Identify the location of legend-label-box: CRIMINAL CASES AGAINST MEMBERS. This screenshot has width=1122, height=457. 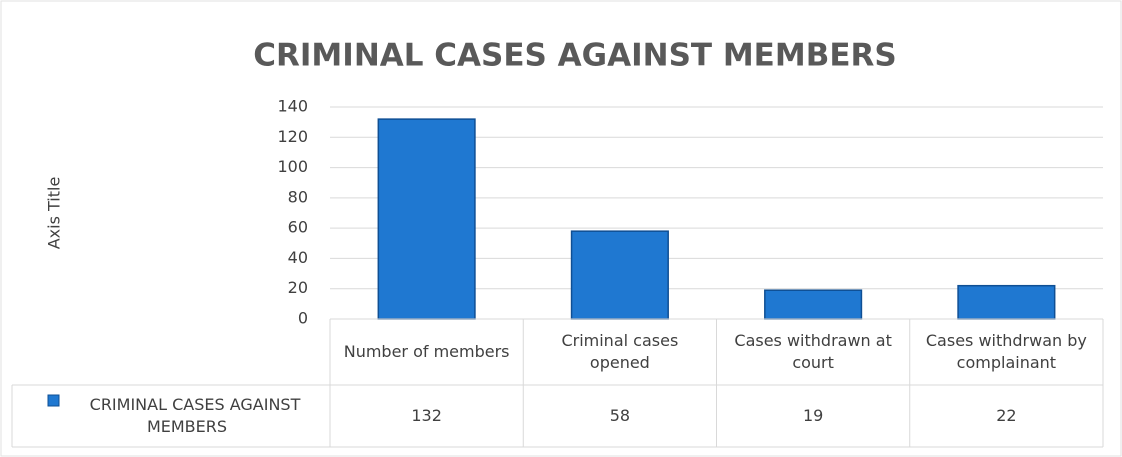
(195, 415).